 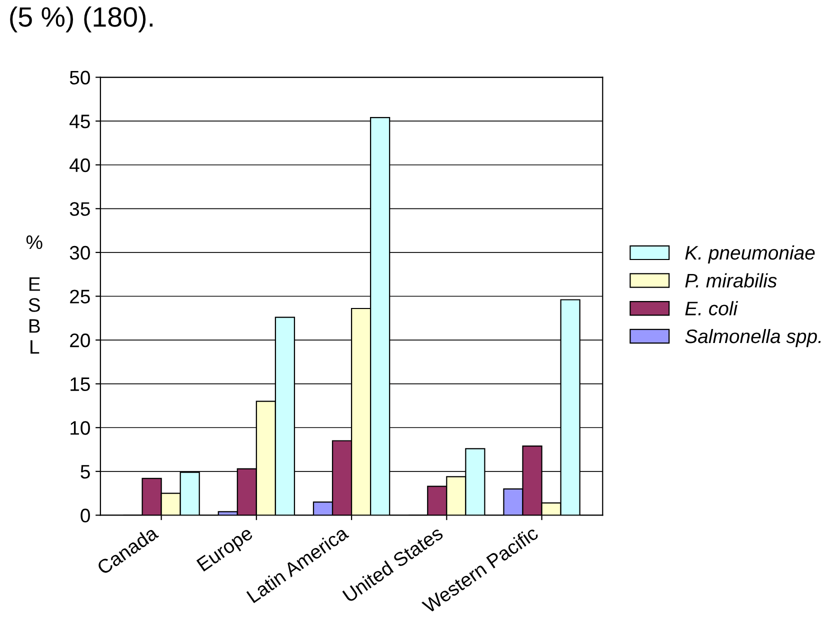 I want to click on y-tick-label: 45, so click(x=80, y=121).